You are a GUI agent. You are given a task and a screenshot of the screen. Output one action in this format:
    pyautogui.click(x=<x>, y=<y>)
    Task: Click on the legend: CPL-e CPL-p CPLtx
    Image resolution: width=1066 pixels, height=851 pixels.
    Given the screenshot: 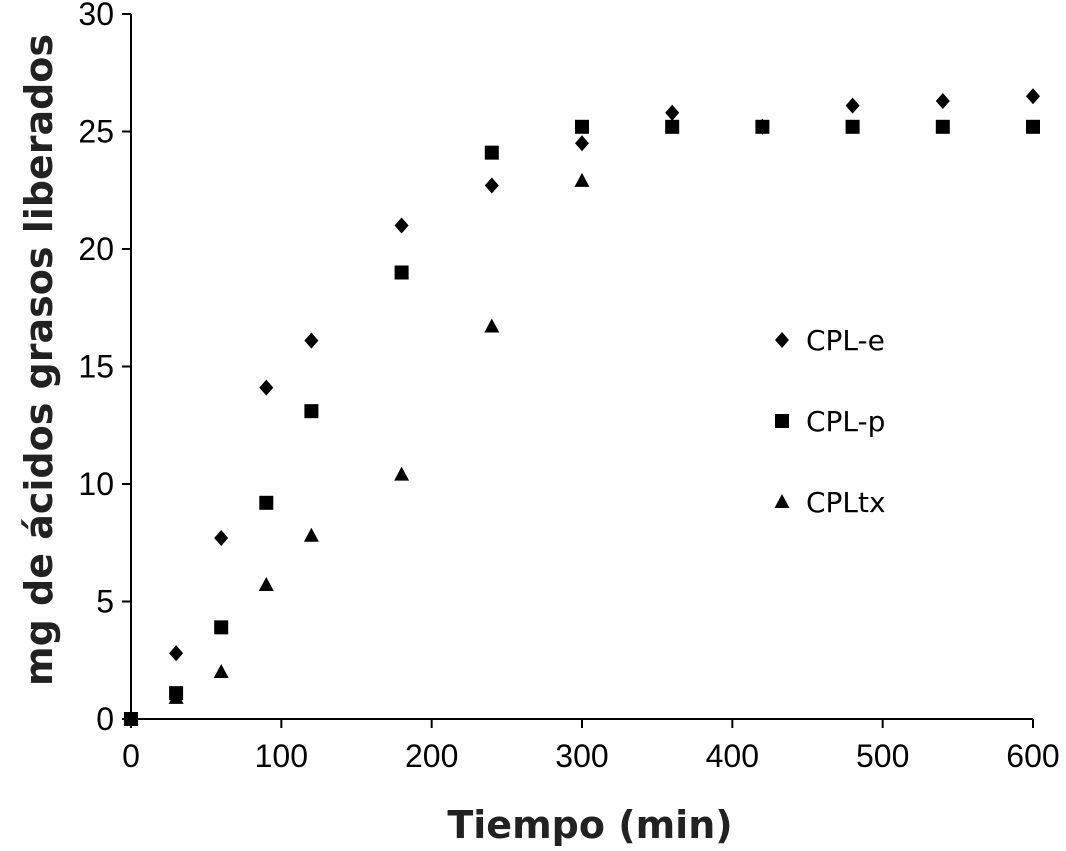 What is the action you would take?
    pyautogui.click(x=830, y=421)
    